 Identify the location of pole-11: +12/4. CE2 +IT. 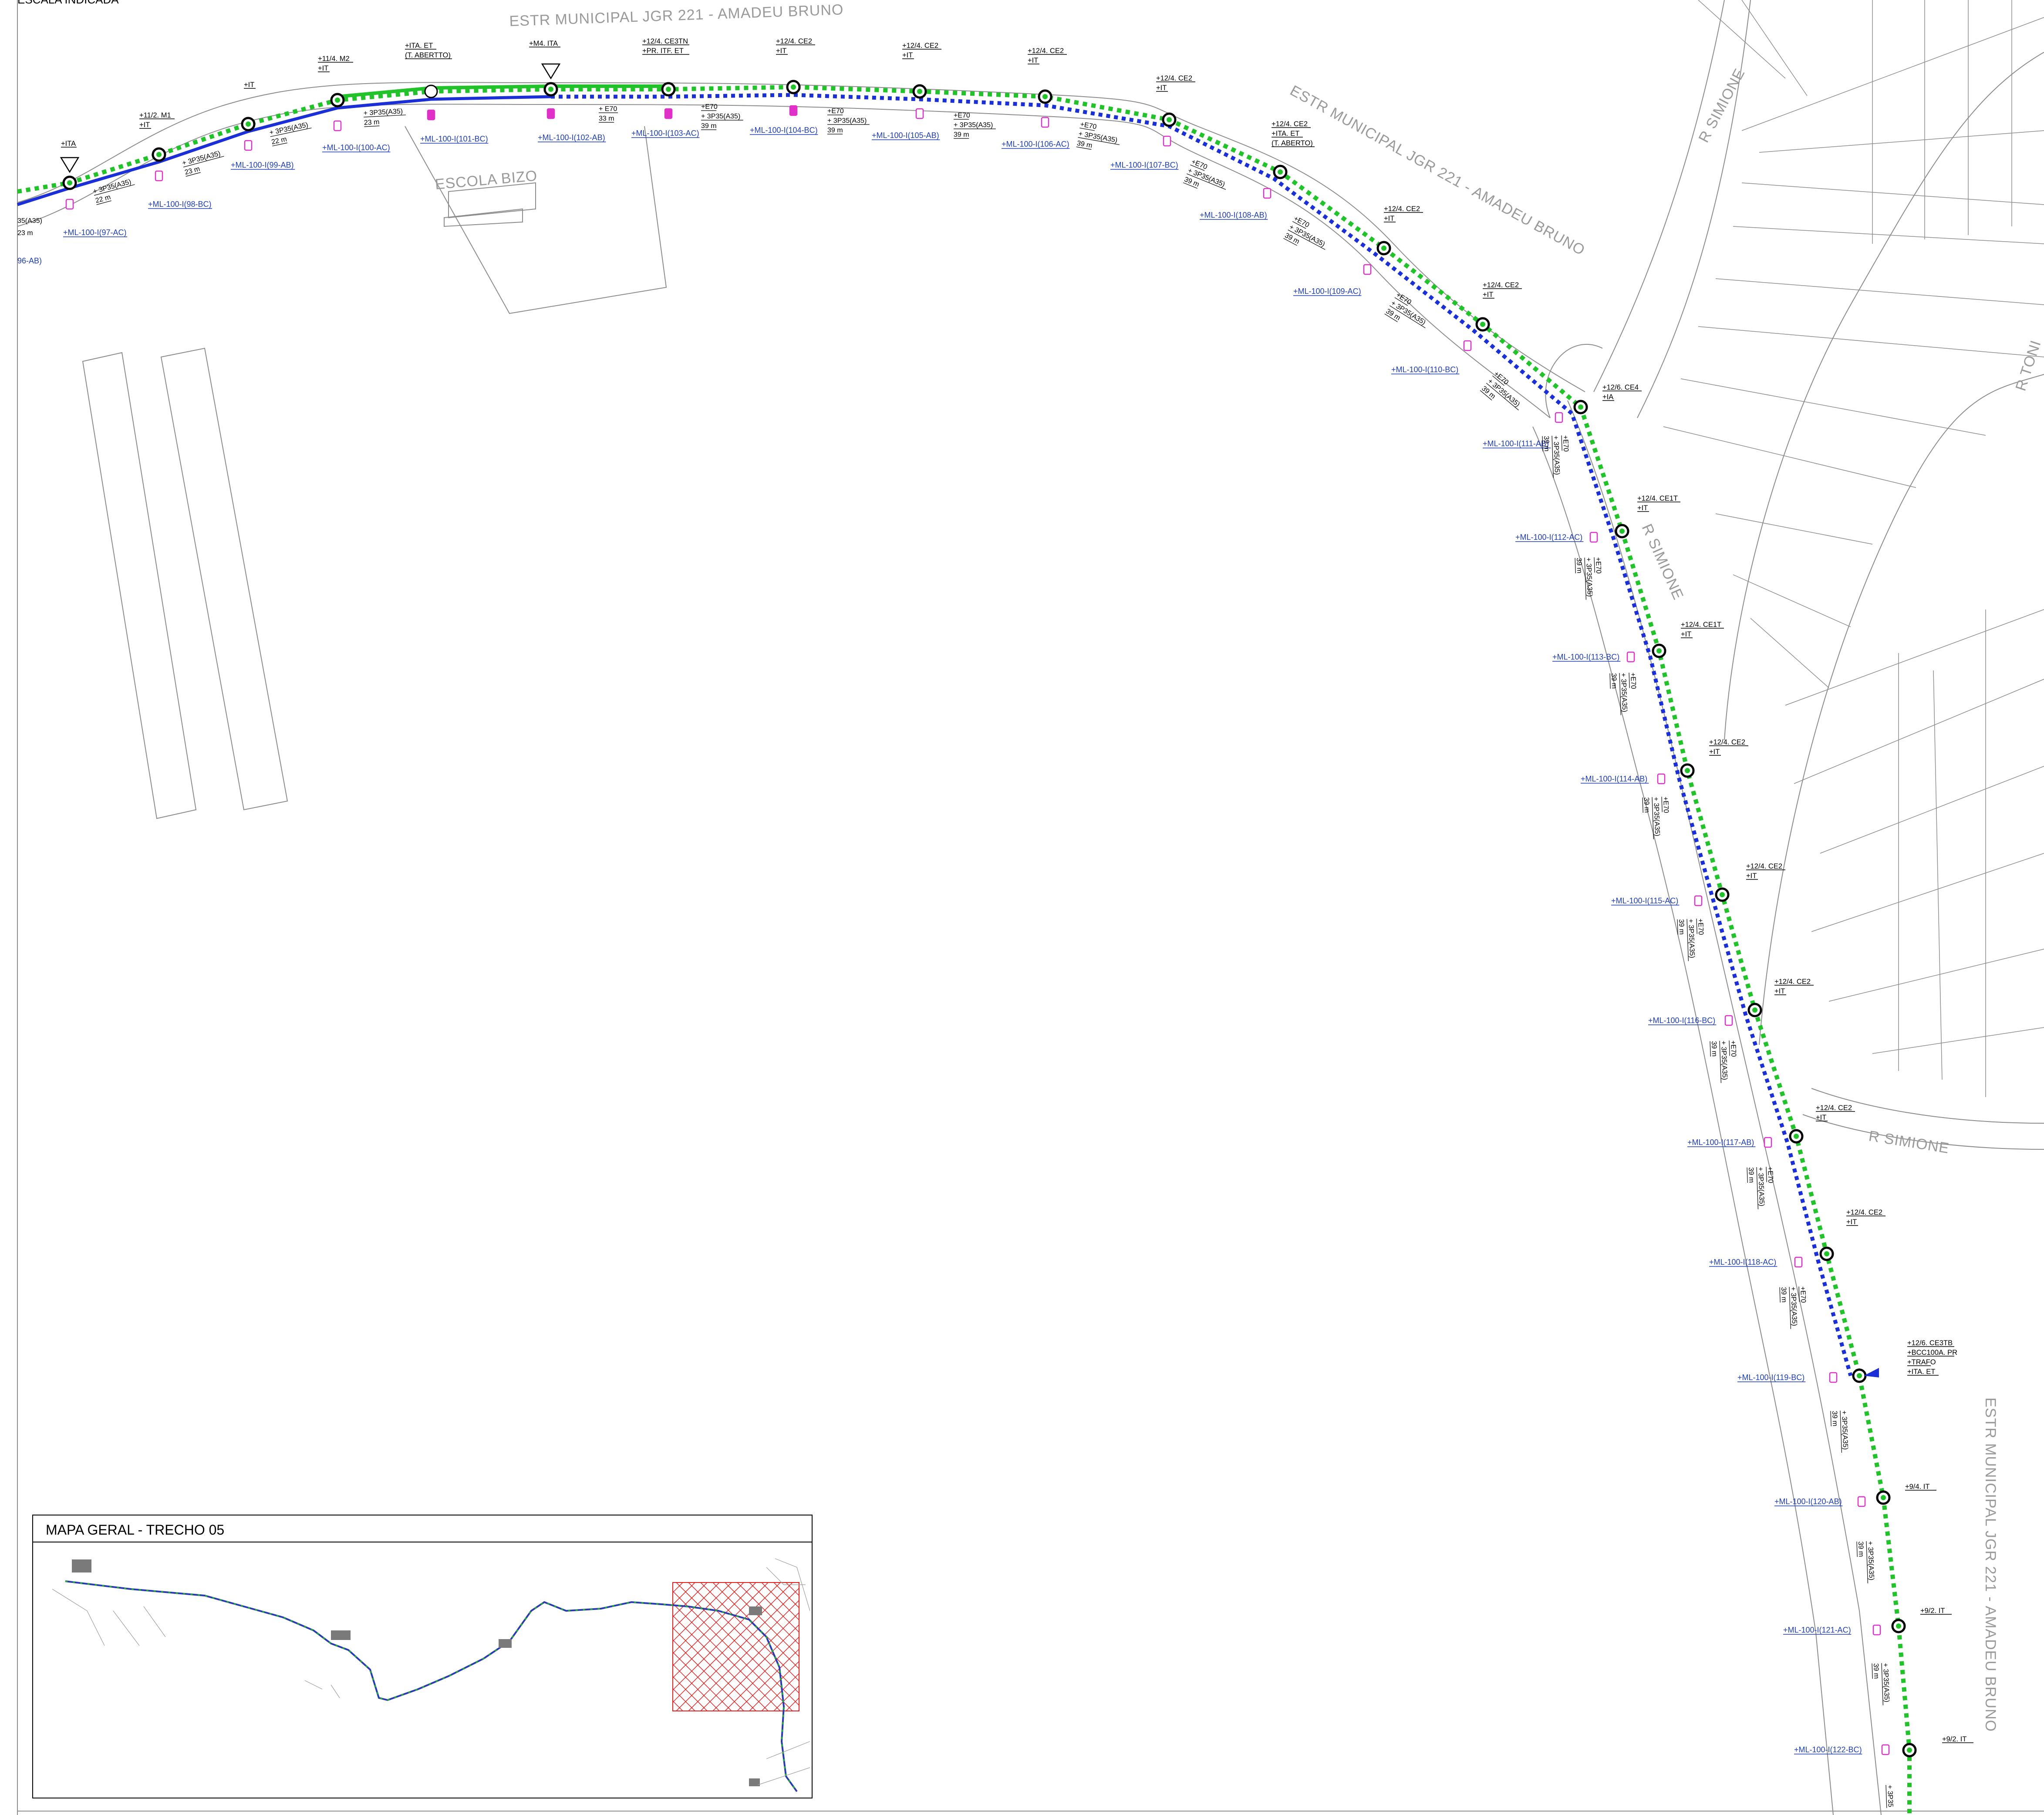
(1175, 100).